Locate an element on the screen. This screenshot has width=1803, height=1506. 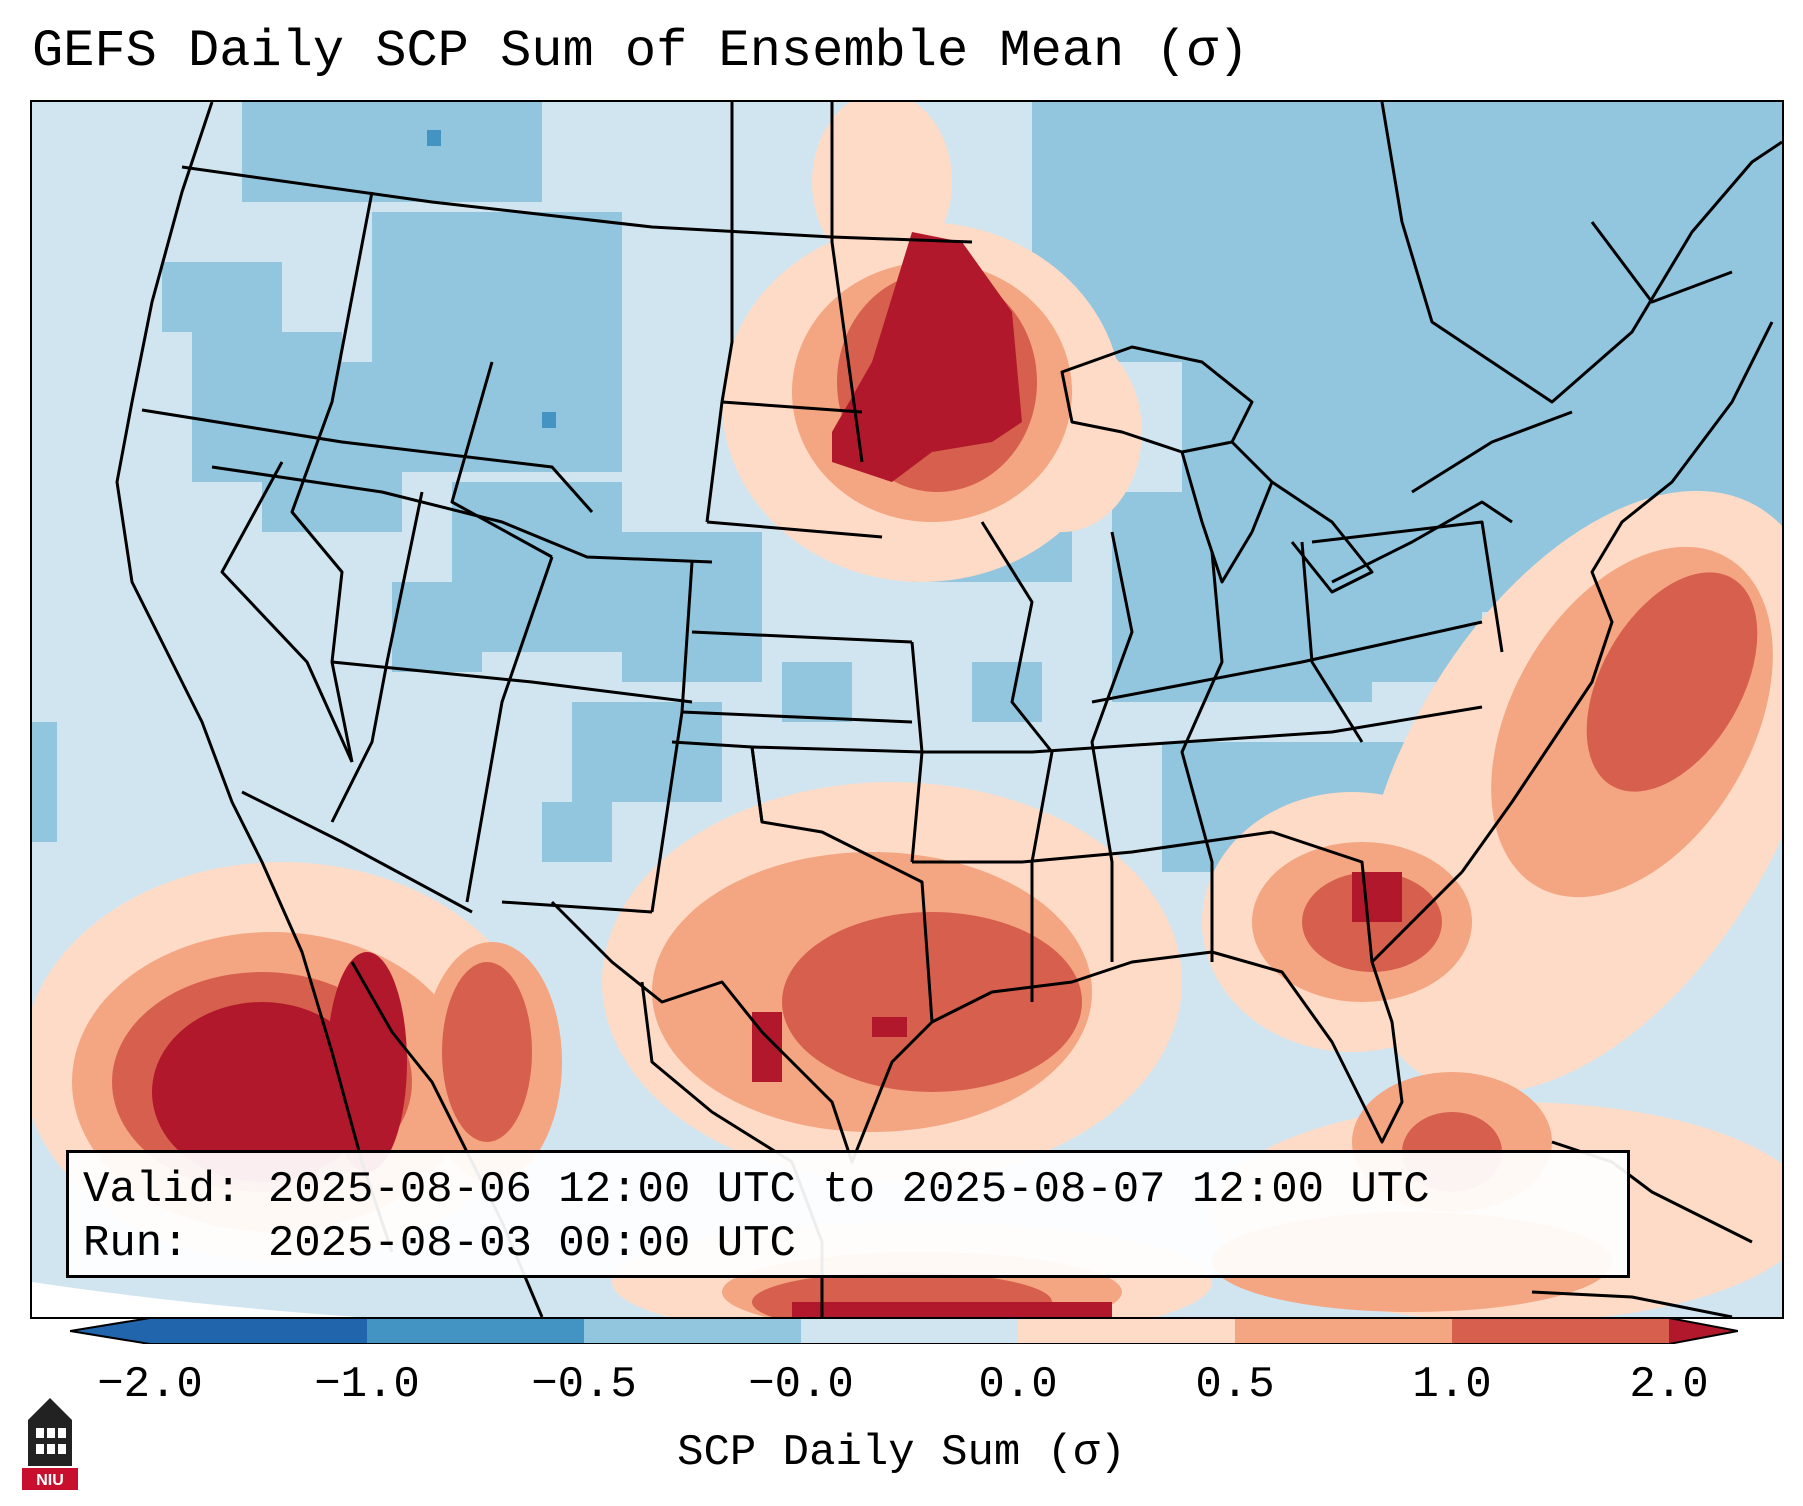
university-tower-icon: NIU is located at coordinates (50, 1444).